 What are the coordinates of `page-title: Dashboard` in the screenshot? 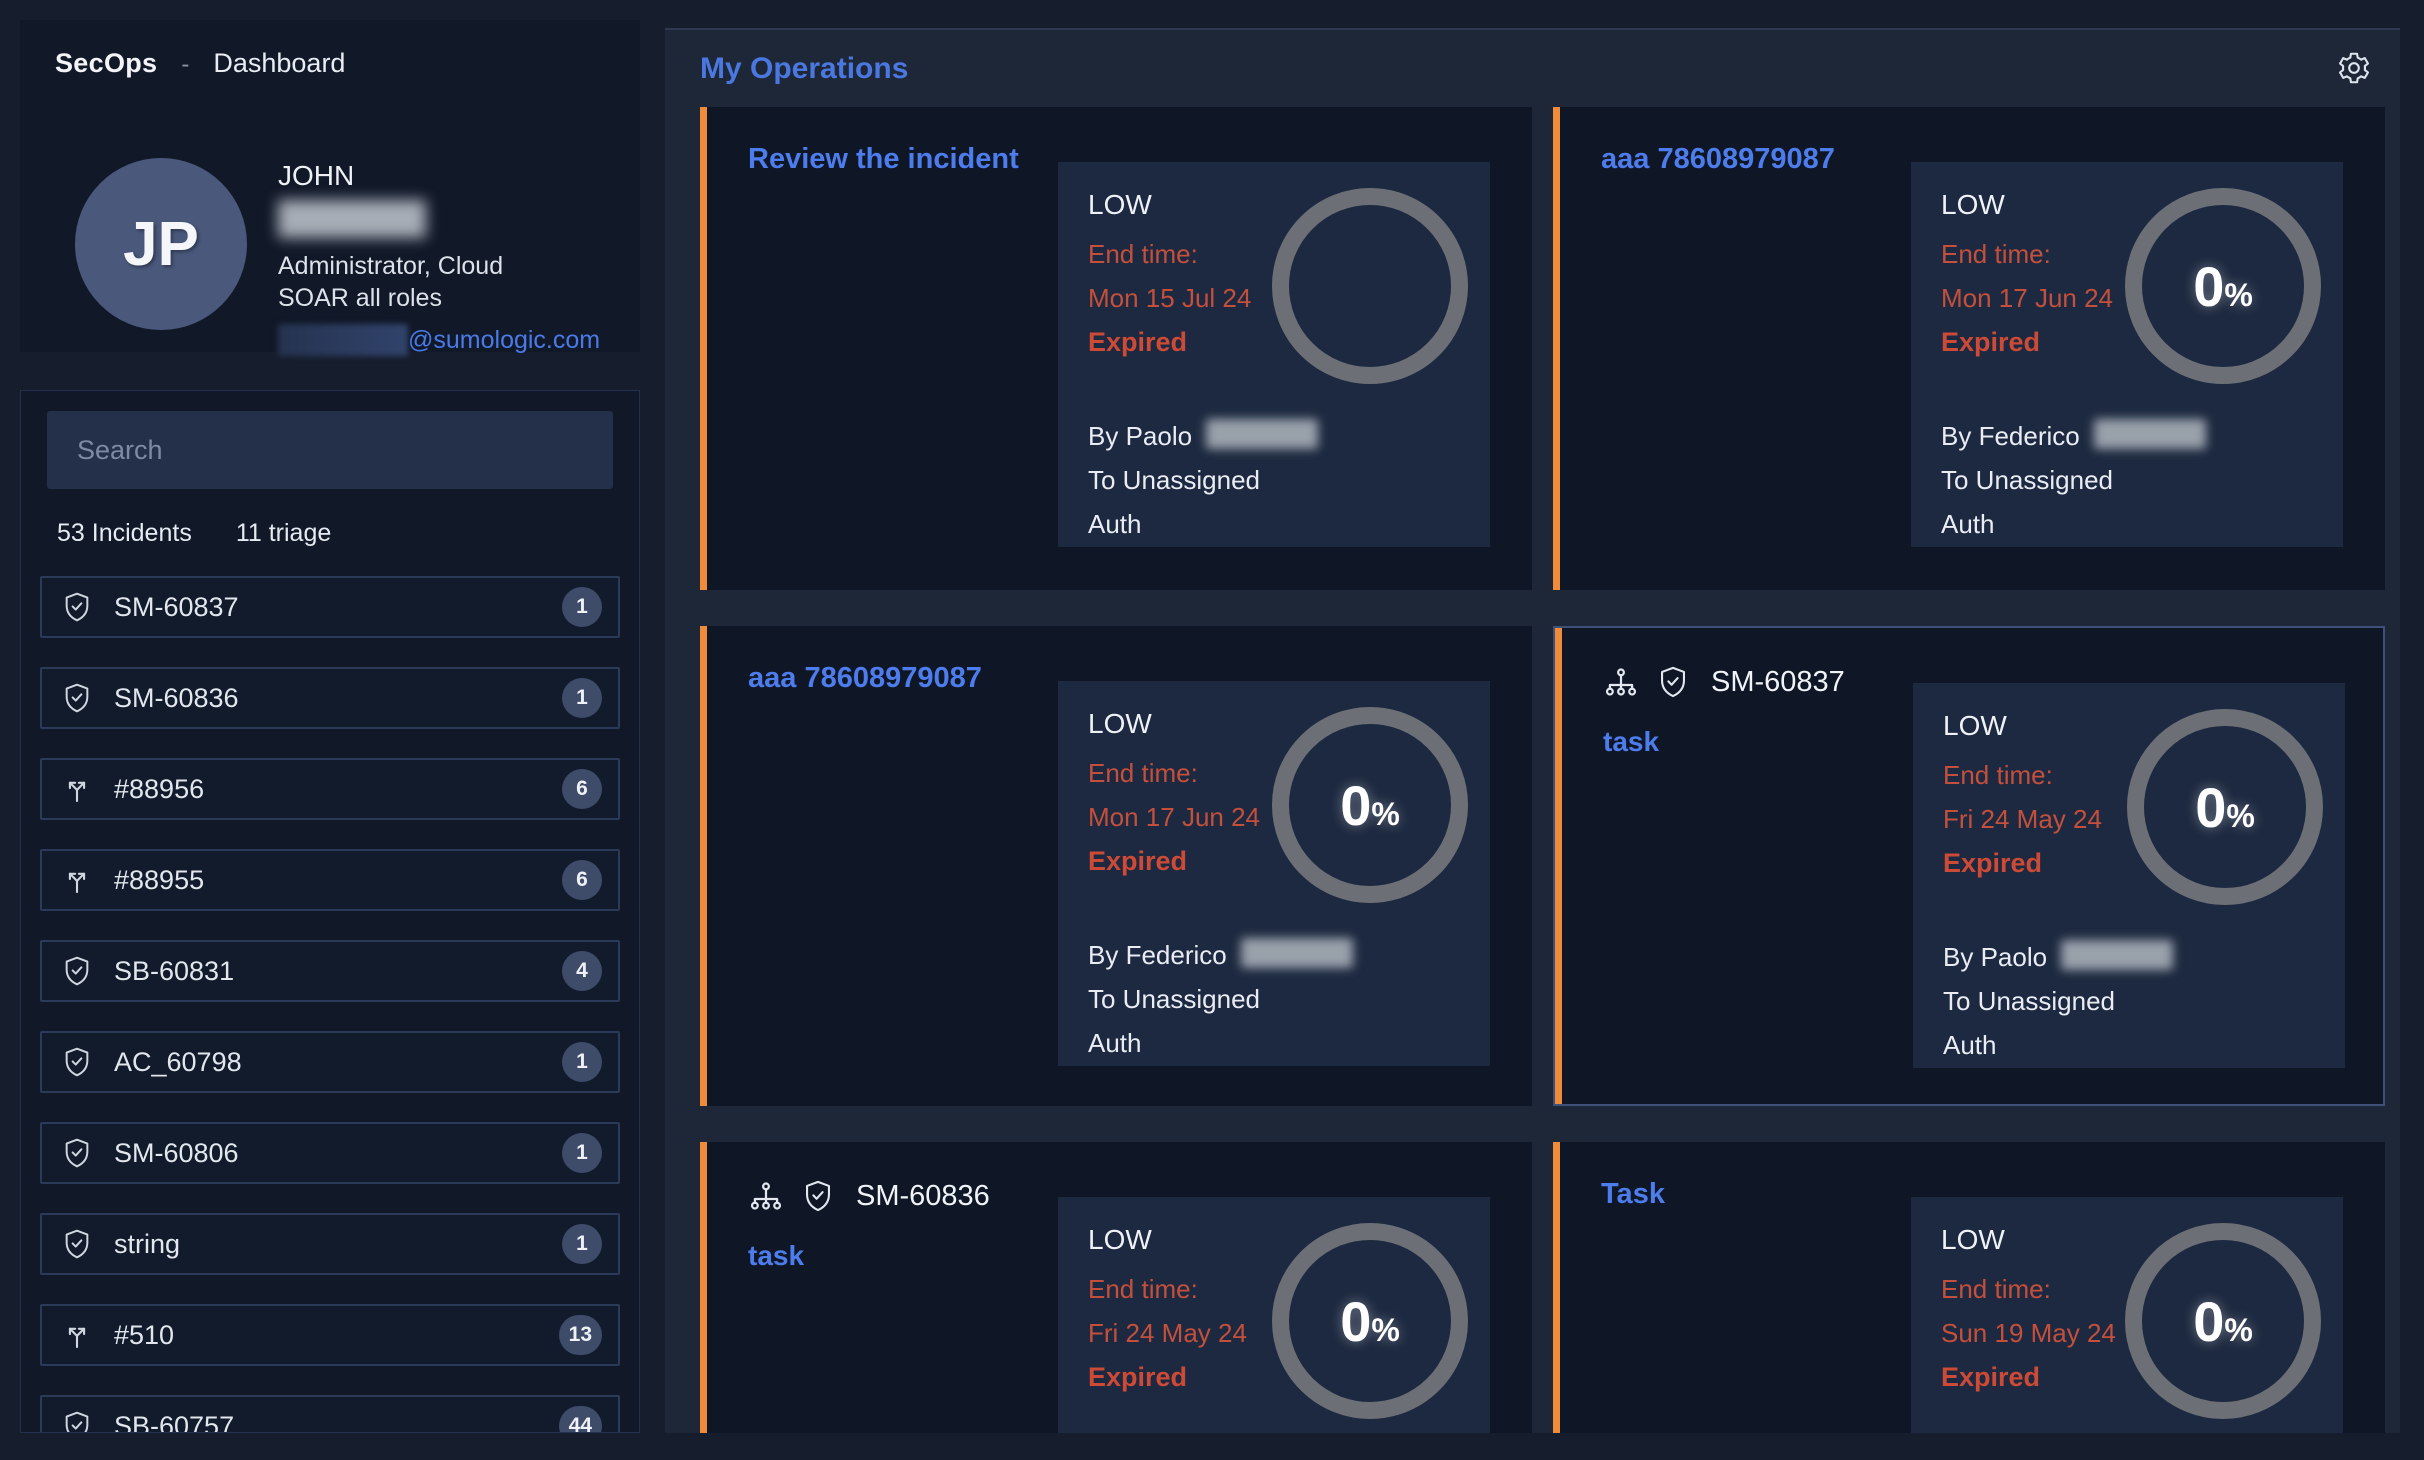 It's located at (279, 63).